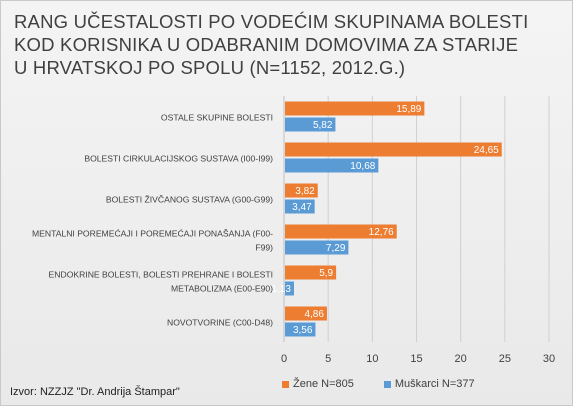 The width and height of the screenshot is (573, 406). I want to click on x-tick-label: 5, so click(328, 359).